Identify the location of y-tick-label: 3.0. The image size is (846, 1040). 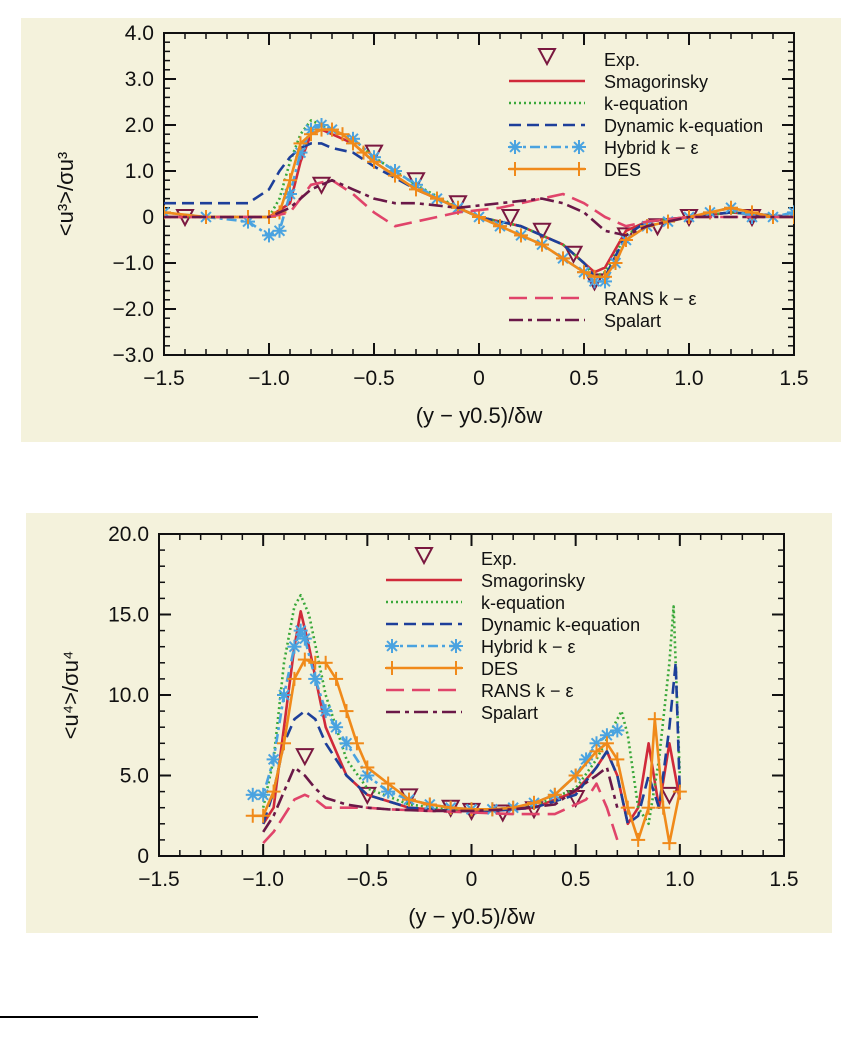
(139, 79).